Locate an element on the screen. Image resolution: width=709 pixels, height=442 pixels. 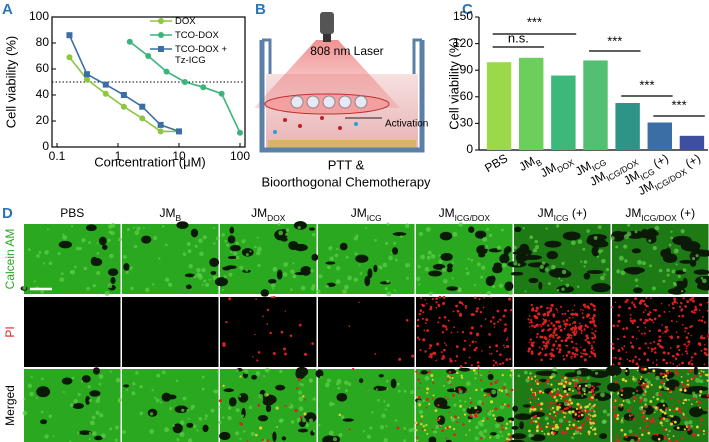
bar is located at coordinates (531, 103).